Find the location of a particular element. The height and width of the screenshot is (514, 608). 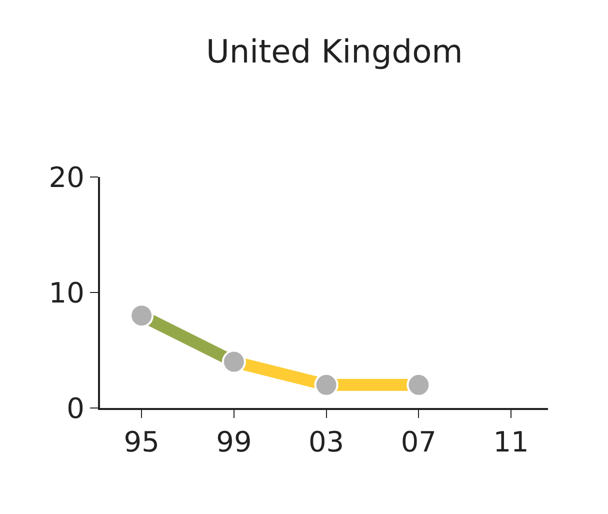

x-tick-label: 03 is located at coordinates (326, 442).